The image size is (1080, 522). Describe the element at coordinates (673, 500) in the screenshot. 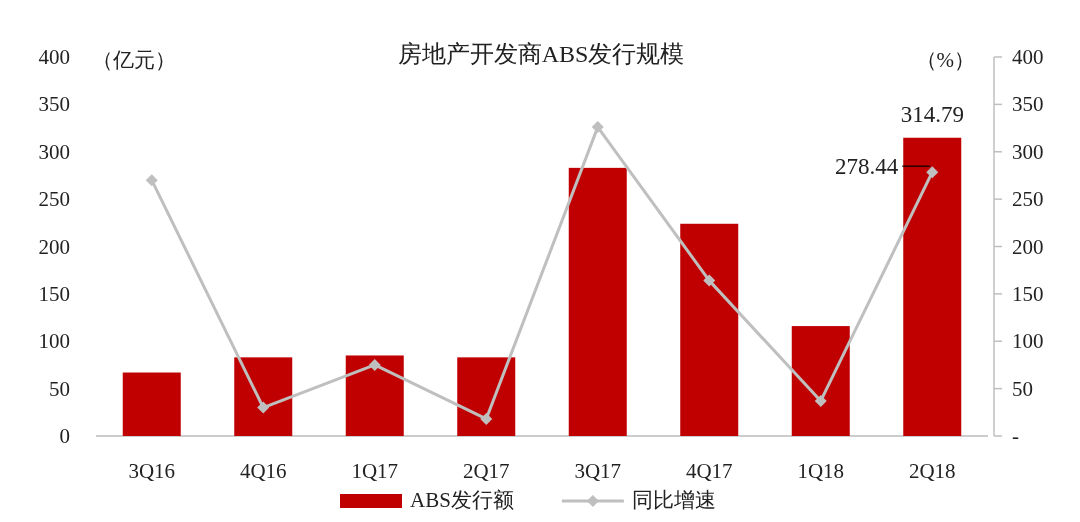

I see `legend-label: 同比增速` at that location.